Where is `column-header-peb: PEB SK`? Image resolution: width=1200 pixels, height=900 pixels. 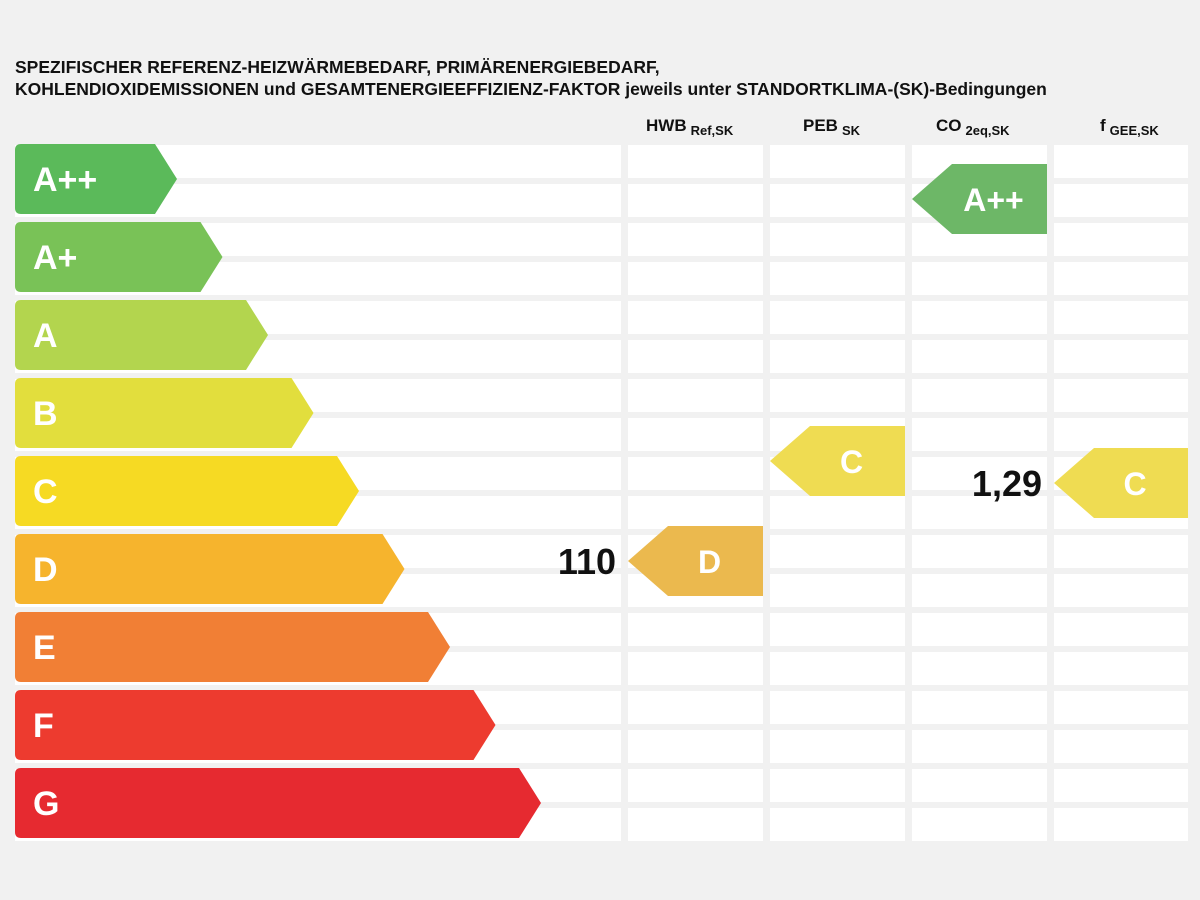
column-header-peb: PEB SK is located at coordinates (832, 127).